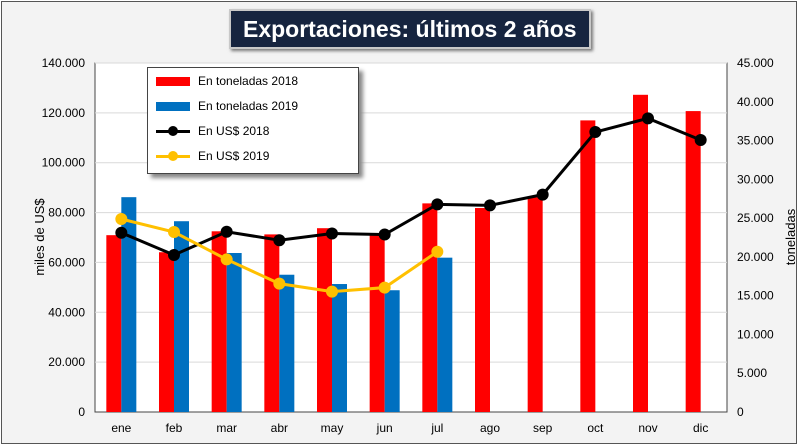  I want to click on x-tick-label: feb, so click(174, 428).